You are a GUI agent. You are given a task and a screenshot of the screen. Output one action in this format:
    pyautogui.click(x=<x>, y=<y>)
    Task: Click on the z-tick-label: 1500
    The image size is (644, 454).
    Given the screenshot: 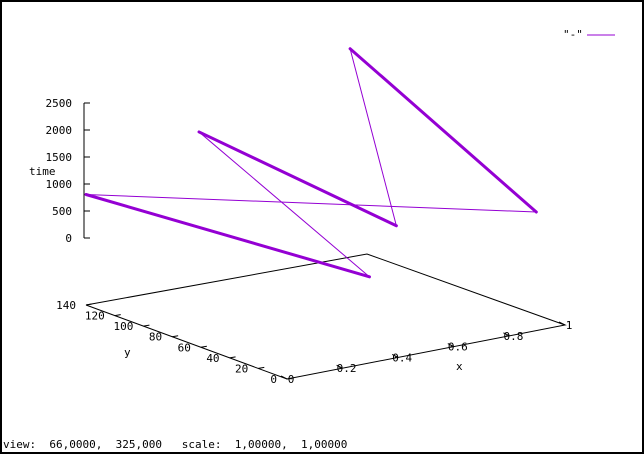 What is the action you would take?
    pyautogui.click(x=59, y=157)
    